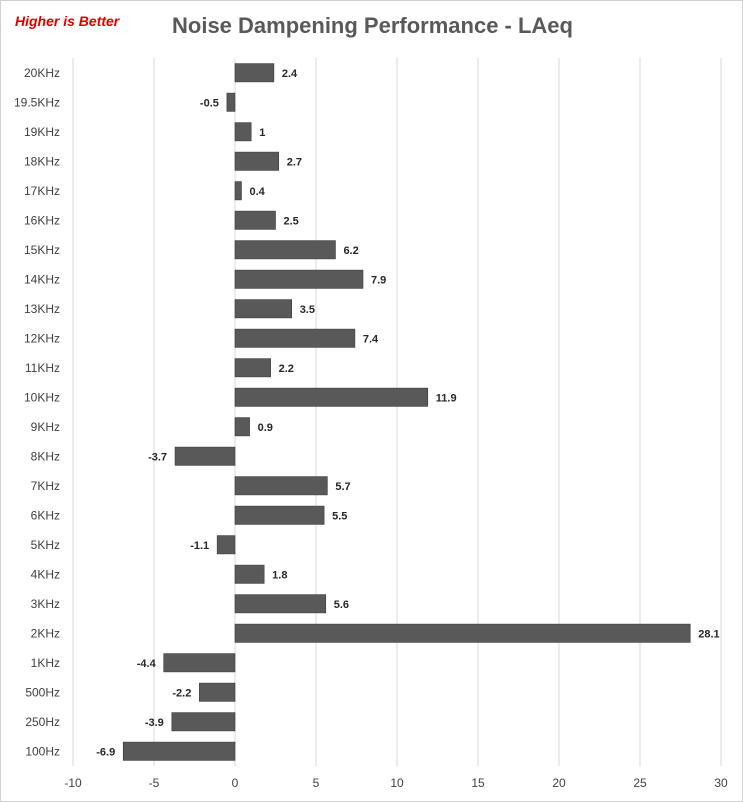  I want to click on category-label: 500Hz, so click(42, 692).